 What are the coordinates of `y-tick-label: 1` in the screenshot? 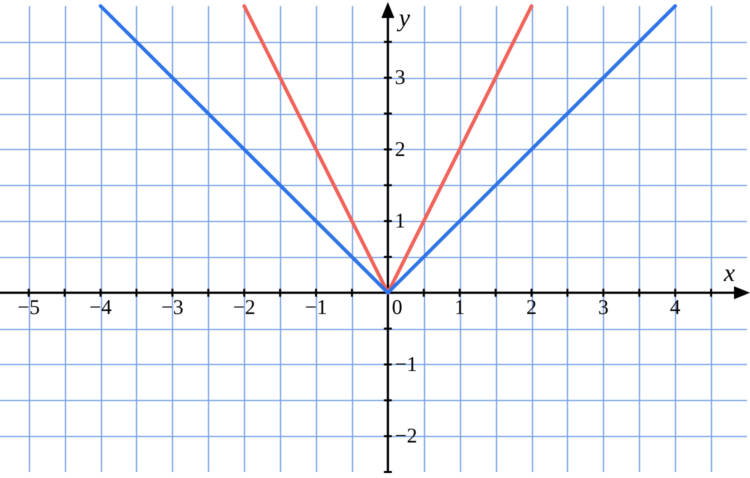 It's located at (400, 220).